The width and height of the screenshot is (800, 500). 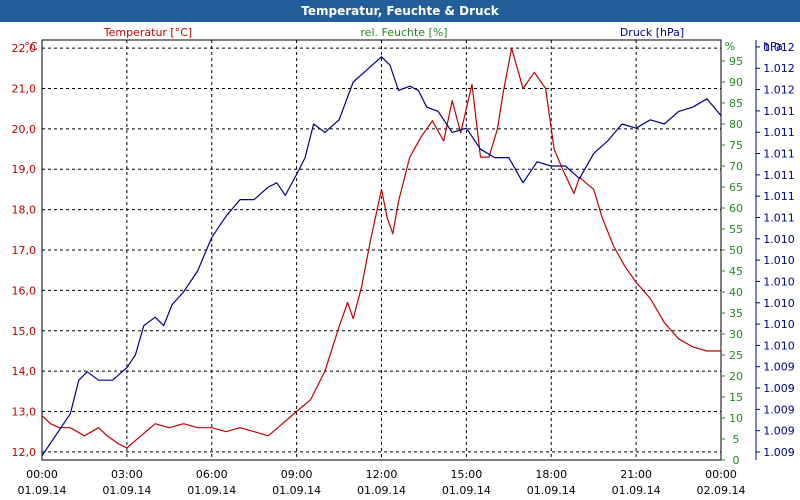 What do you see at coordinates (24, 331) in the screenshot?
I see `left-tick-label: 15,0` at bounding box center [24, 331].